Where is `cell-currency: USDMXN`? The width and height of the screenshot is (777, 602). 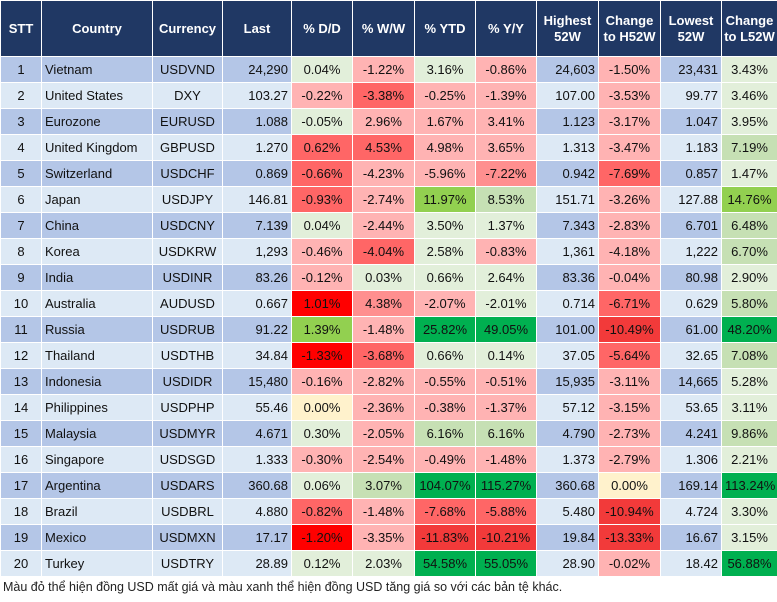 cell-currency: USDMXN is located at coordinates (187, 537).